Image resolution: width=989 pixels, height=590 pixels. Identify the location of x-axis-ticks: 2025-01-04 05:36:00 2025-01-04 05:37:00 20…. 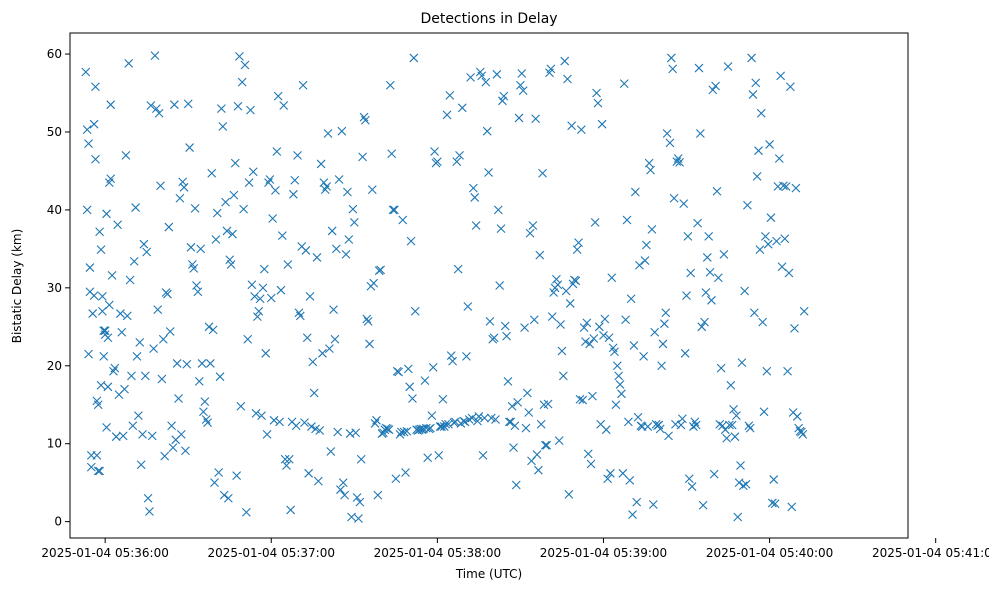
(515, 549).